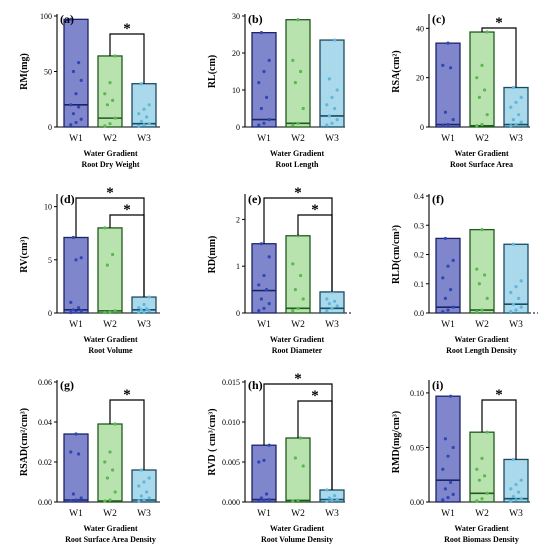  Describe the element at coordinates (481, 539) in the screenshot. I see `panel-subtitle: Root Biomass Density` at that location.